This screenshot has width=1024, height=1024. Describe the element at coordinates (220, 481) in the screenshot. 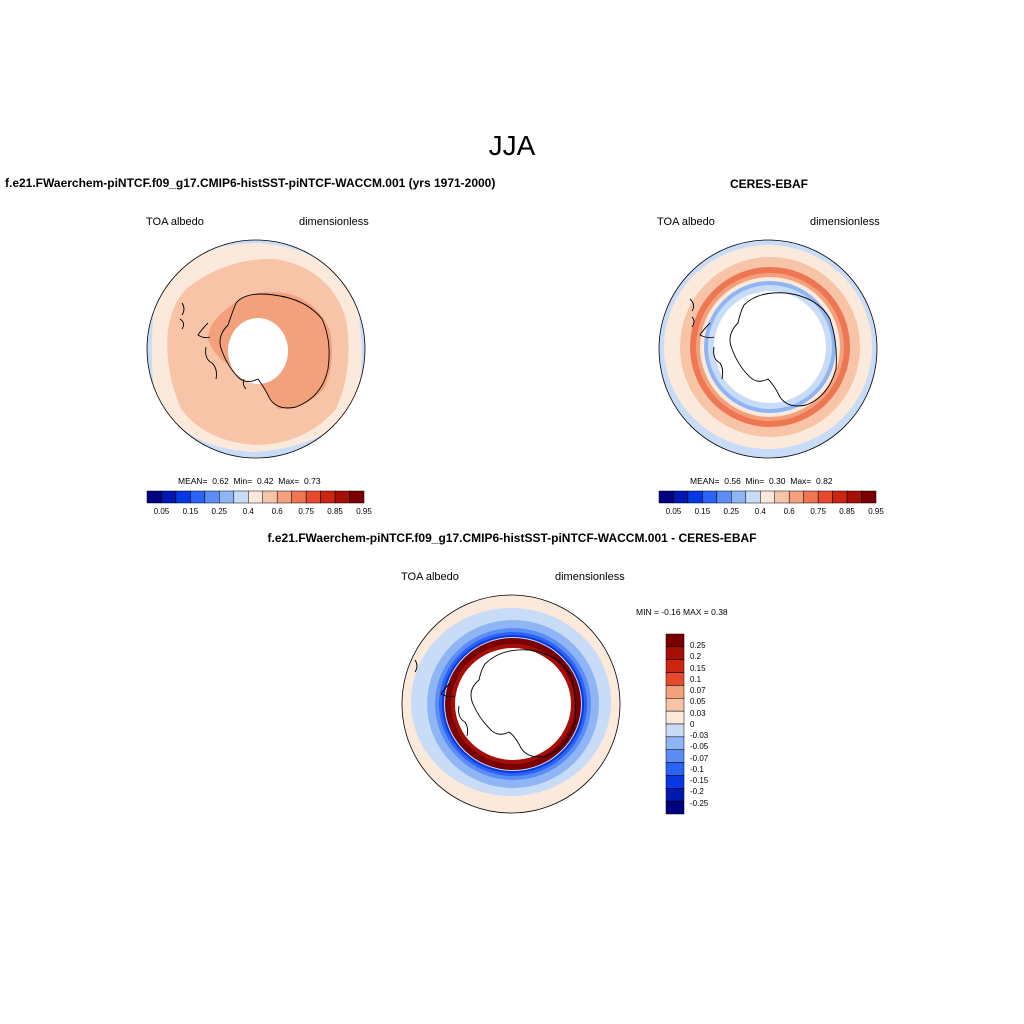

I see `stats-mean-value: 0.62` at that location.